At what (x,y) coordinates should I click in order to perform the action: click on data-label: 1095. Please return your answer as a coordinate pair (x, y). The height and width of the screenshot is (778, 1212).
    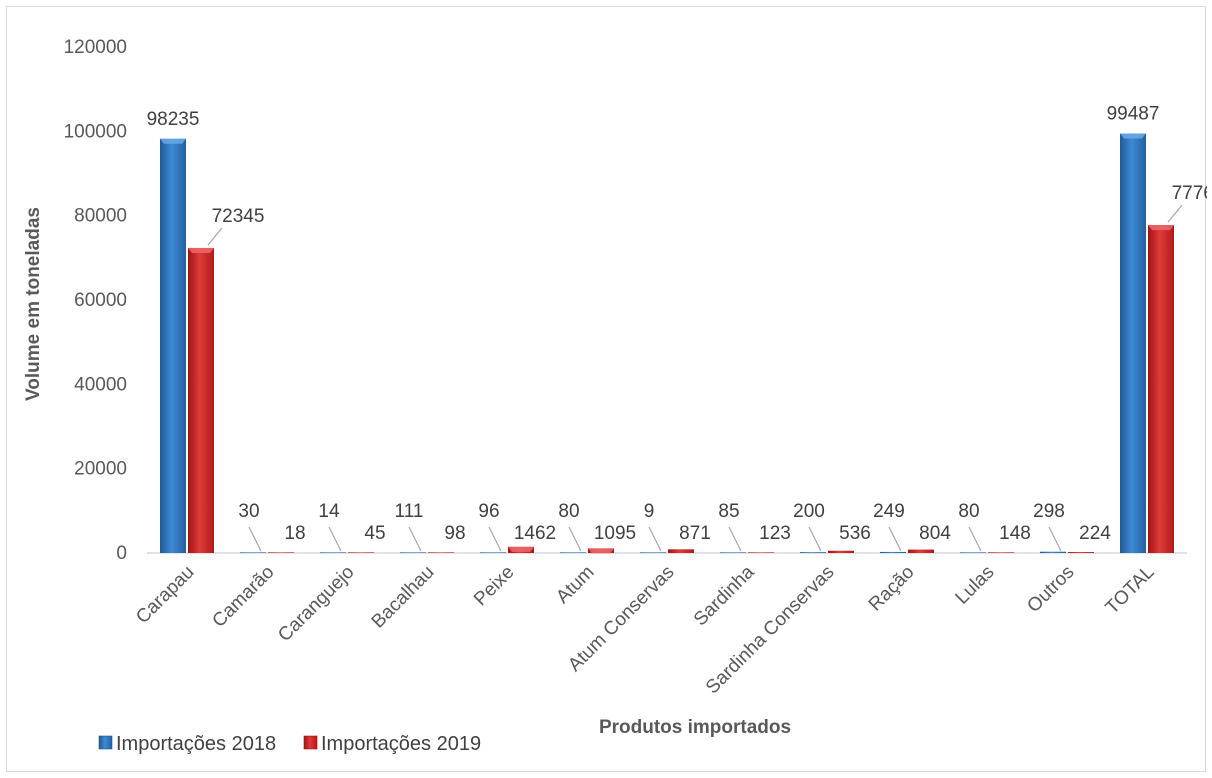
    Looking at the image, I should click on (615, 533).